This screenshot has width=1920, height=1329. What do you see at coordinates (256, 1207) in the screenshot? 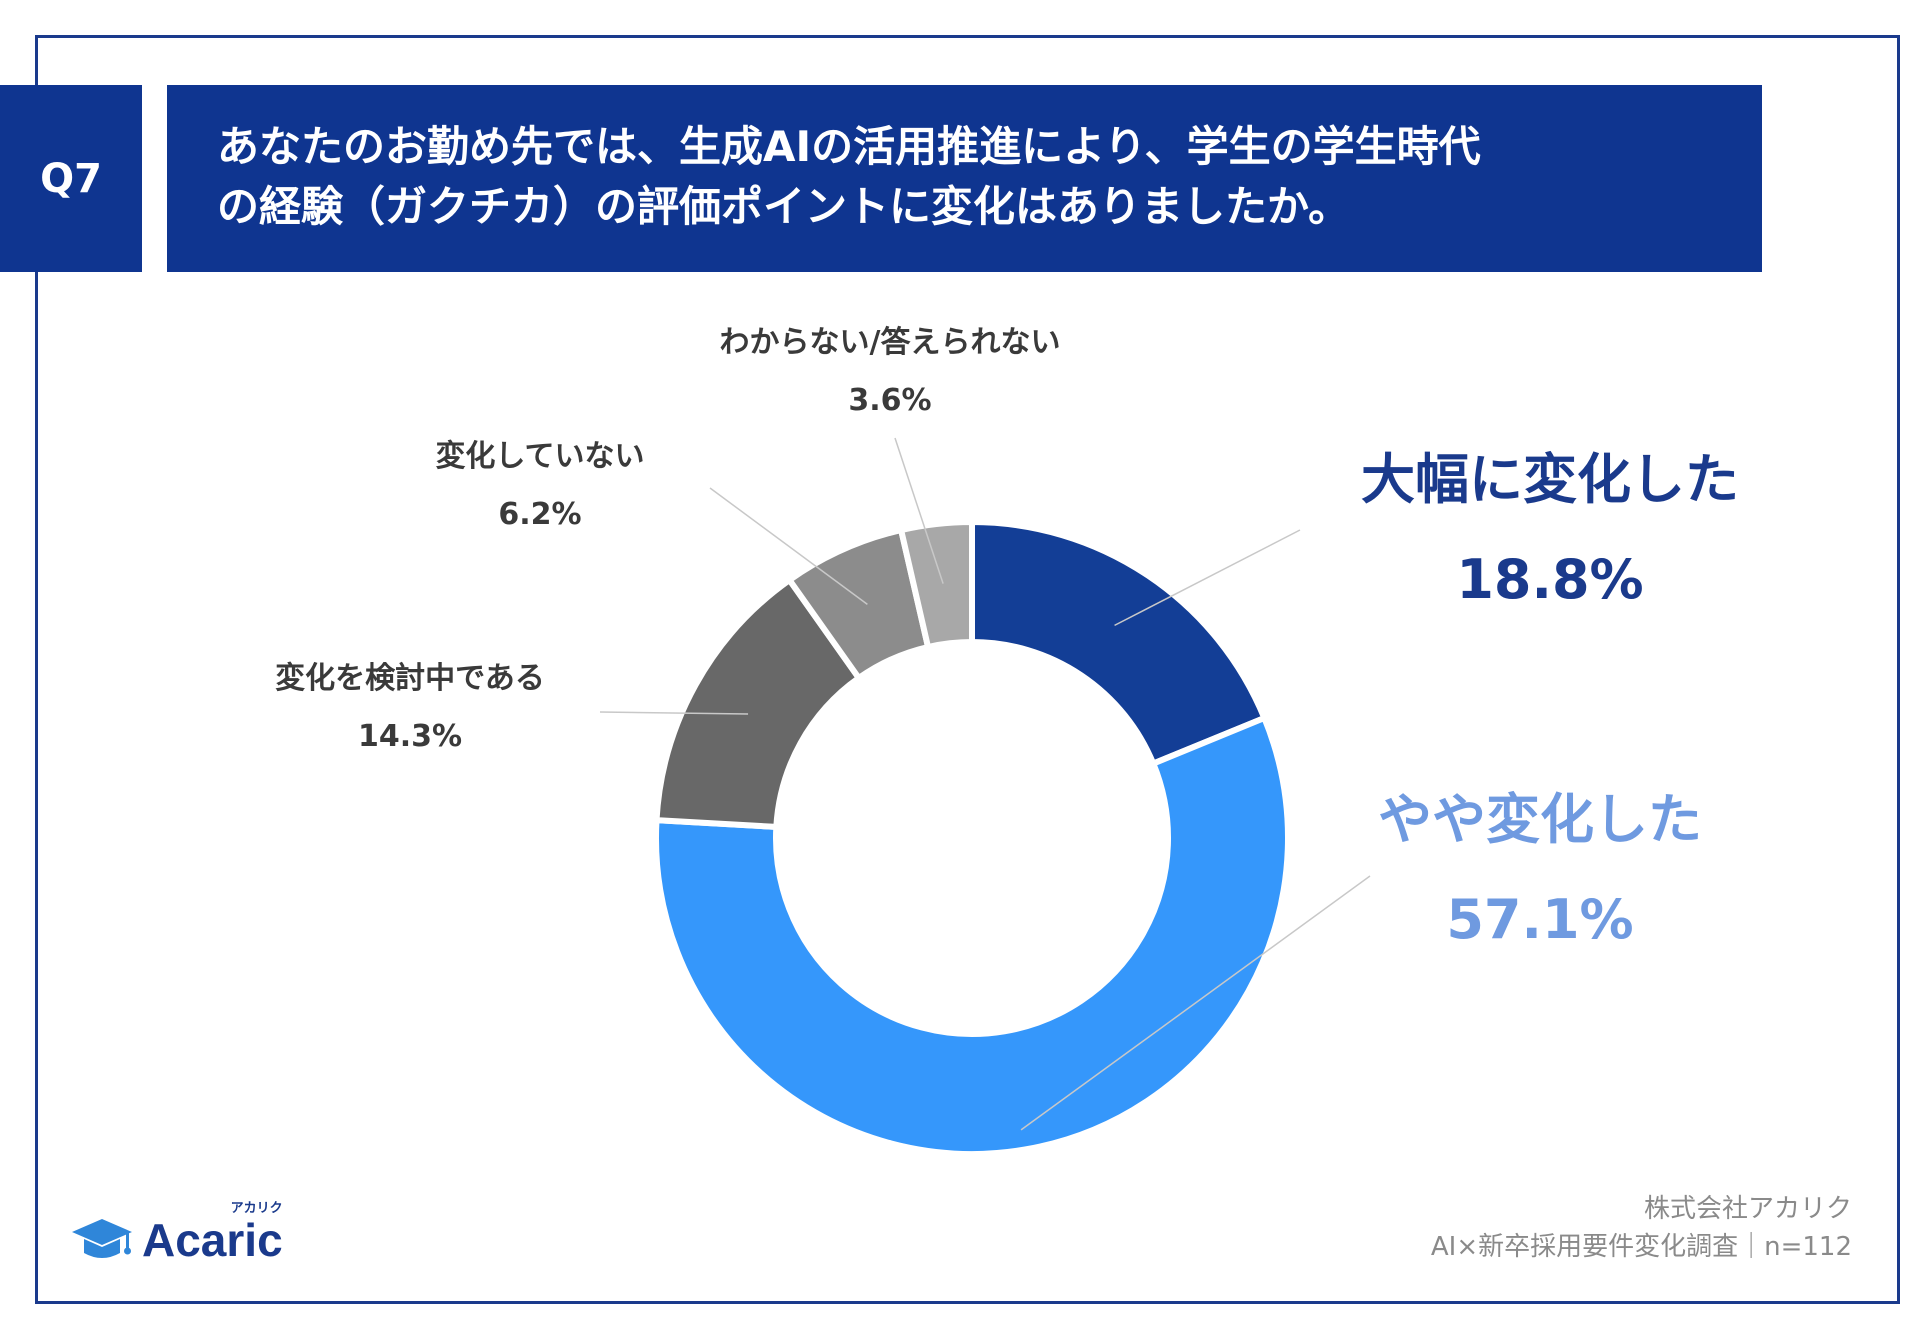
I see `logo-kana: アカリク` at bounding box center [256, 1207].